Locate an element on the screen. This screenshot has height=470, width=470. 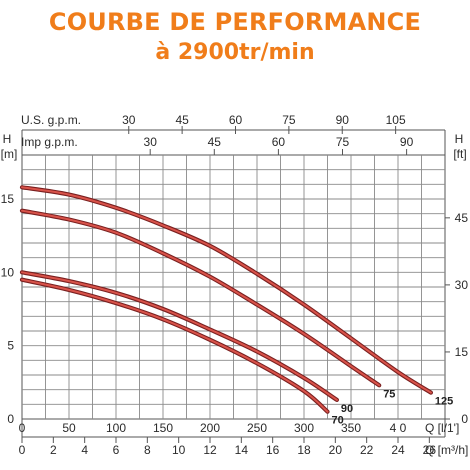
us-gpm-tick-label: 60 is located at coordinates (236, 120).